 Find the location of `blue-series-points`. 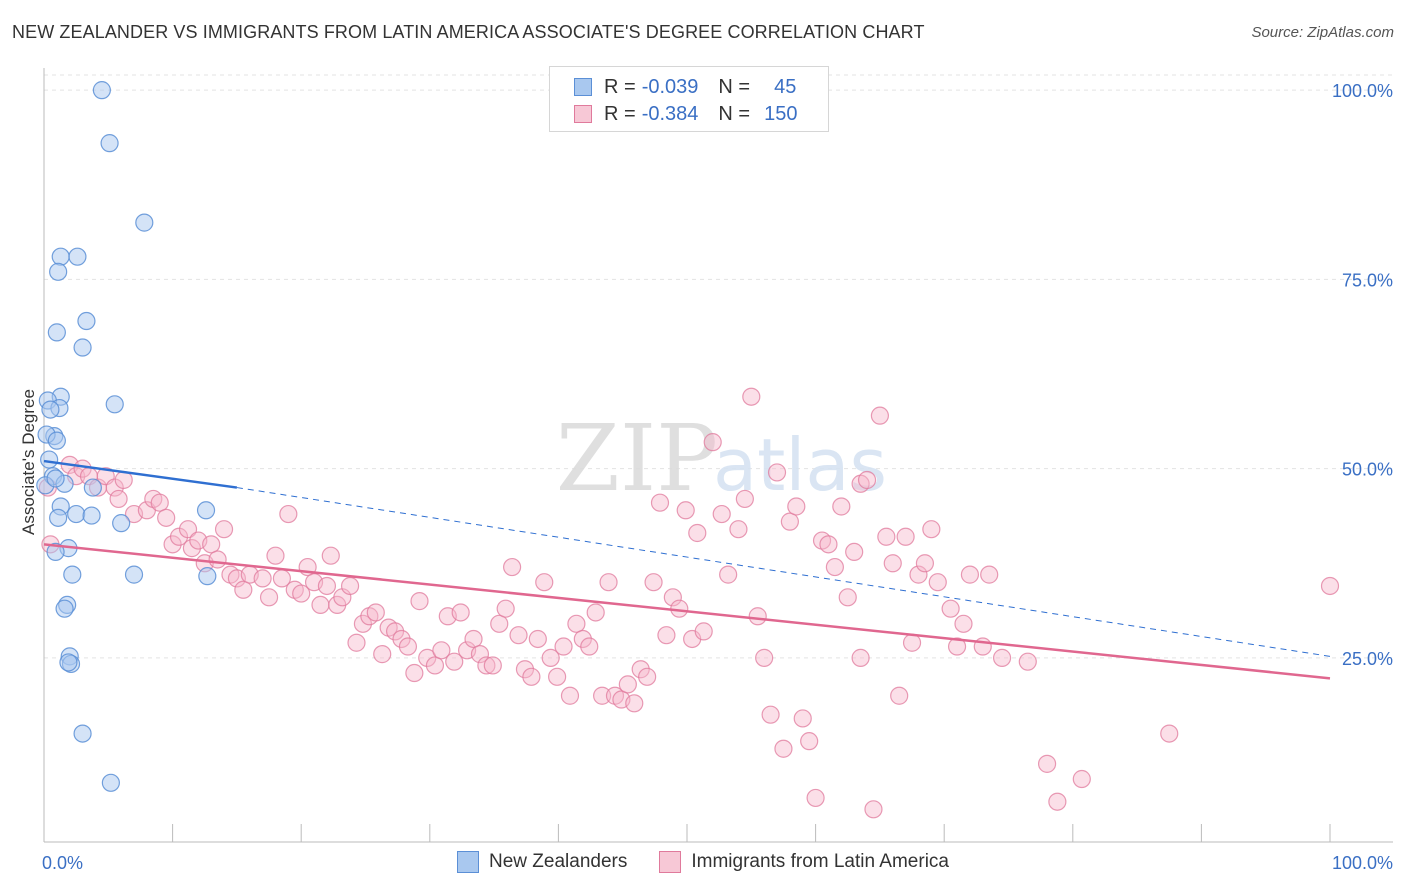

blue-series-points is located at coordinates (126, 436).